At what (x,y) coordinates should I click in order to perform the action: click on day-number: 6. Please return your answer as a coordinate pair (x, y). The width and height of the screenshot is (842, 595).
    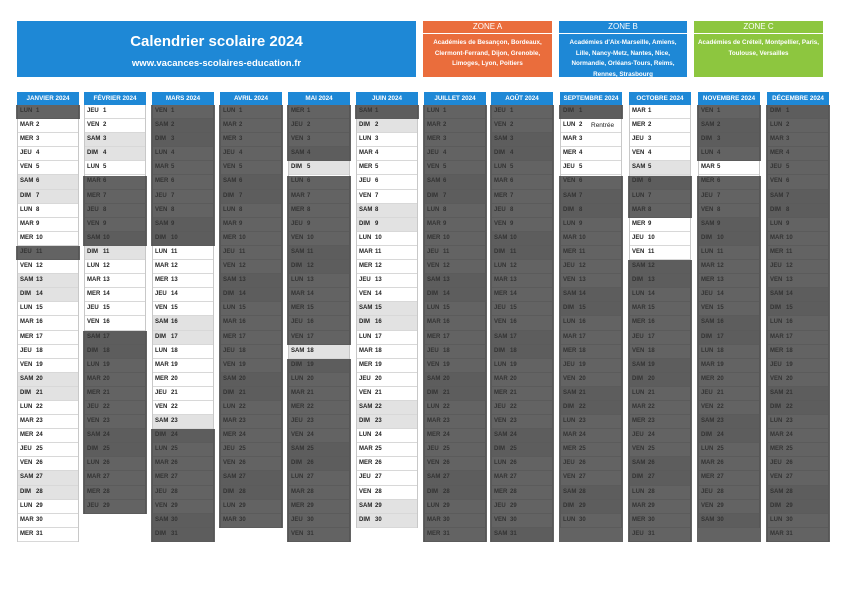
    Looking at the image, I should click on (377, 181).